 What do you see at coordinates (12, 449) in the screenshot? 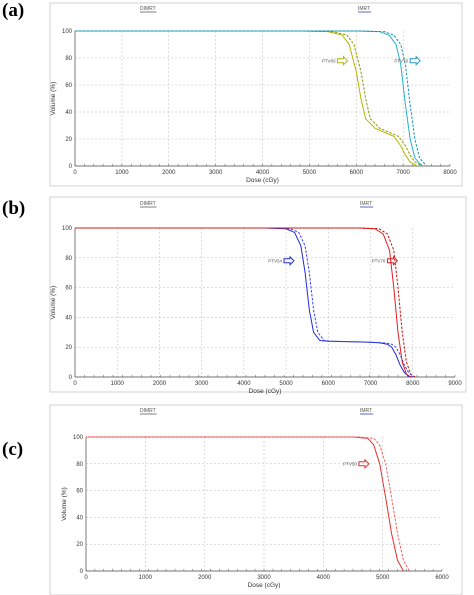
I see `panel-label: (c)` at bounding box center [12, 449].